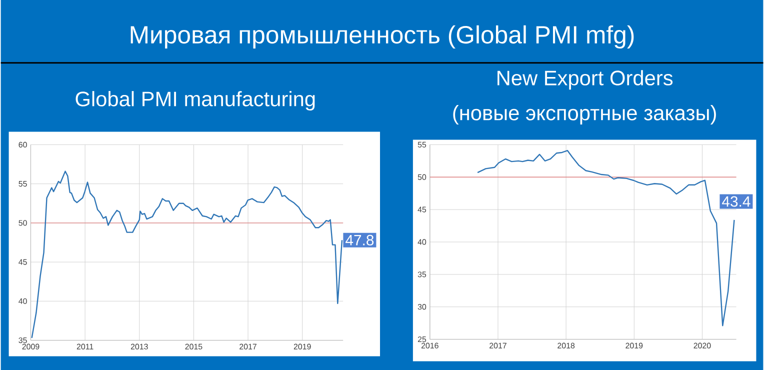  Describe the element at coordinates (195, 100) in the screenshot. I see `chart-subtitle: Global PMI manufacturing` at that location.